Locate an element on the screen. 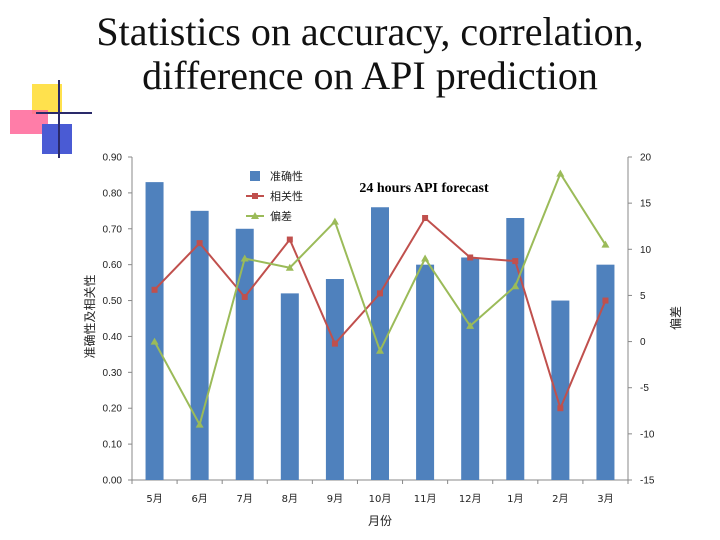  left-tick-label: 0.30 is located at coordinates (113, 373).